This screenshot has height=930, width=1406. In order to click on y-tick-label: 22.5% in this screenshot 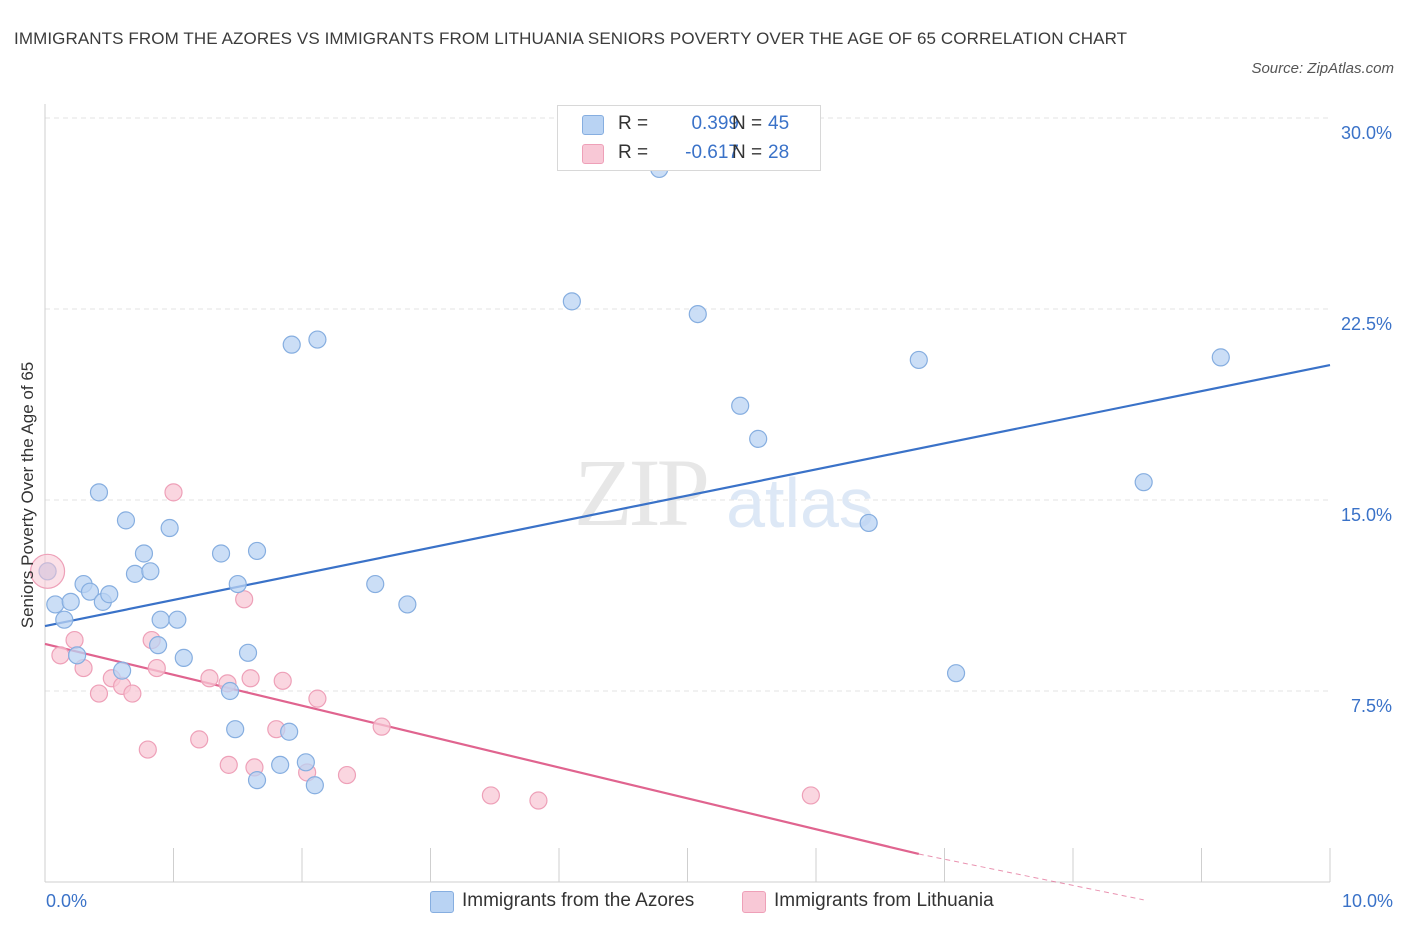, I will do `click(1366, 324)`.